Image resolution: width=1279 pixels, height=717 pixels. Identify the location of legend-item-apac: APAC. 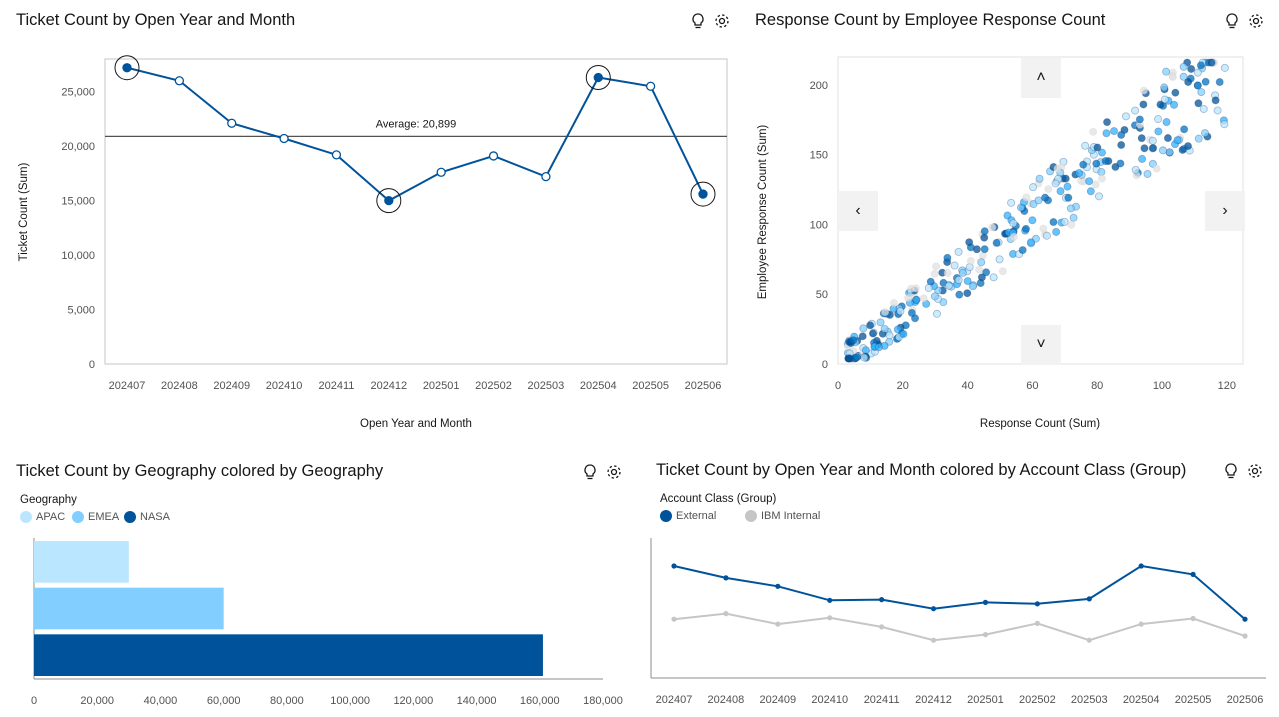
(42, 517).